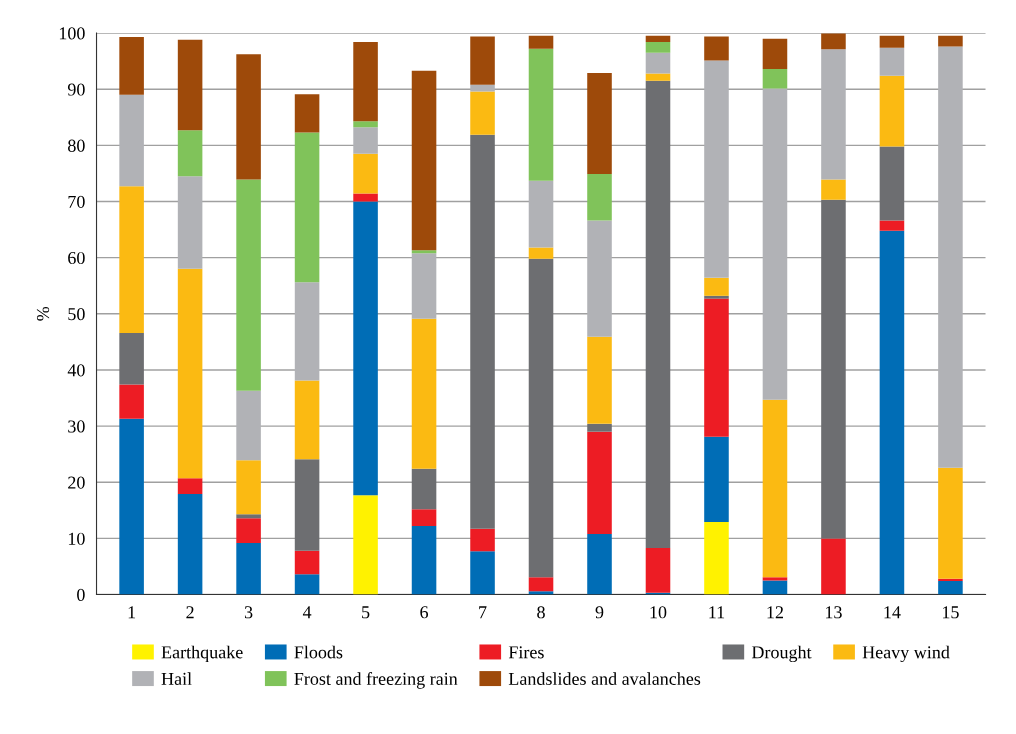 The image size is (1016, 734). Describe the element at coordinates (526, 652) in the screenshot. I see `legend-label: Fires` at that location.